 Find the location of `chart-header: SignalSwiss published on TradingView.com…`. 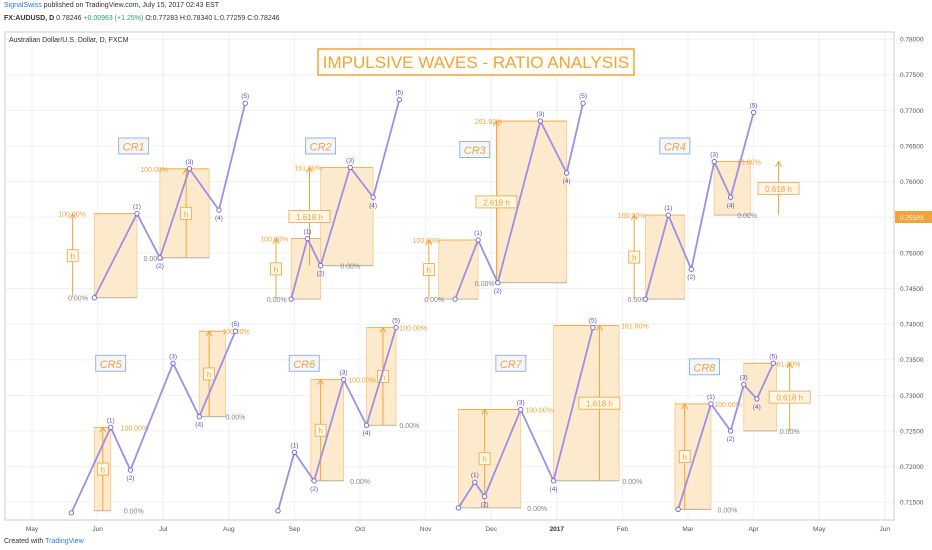

chart-header: SignalSwiss published on TradingView.com… is located at coordinates (466, 15).